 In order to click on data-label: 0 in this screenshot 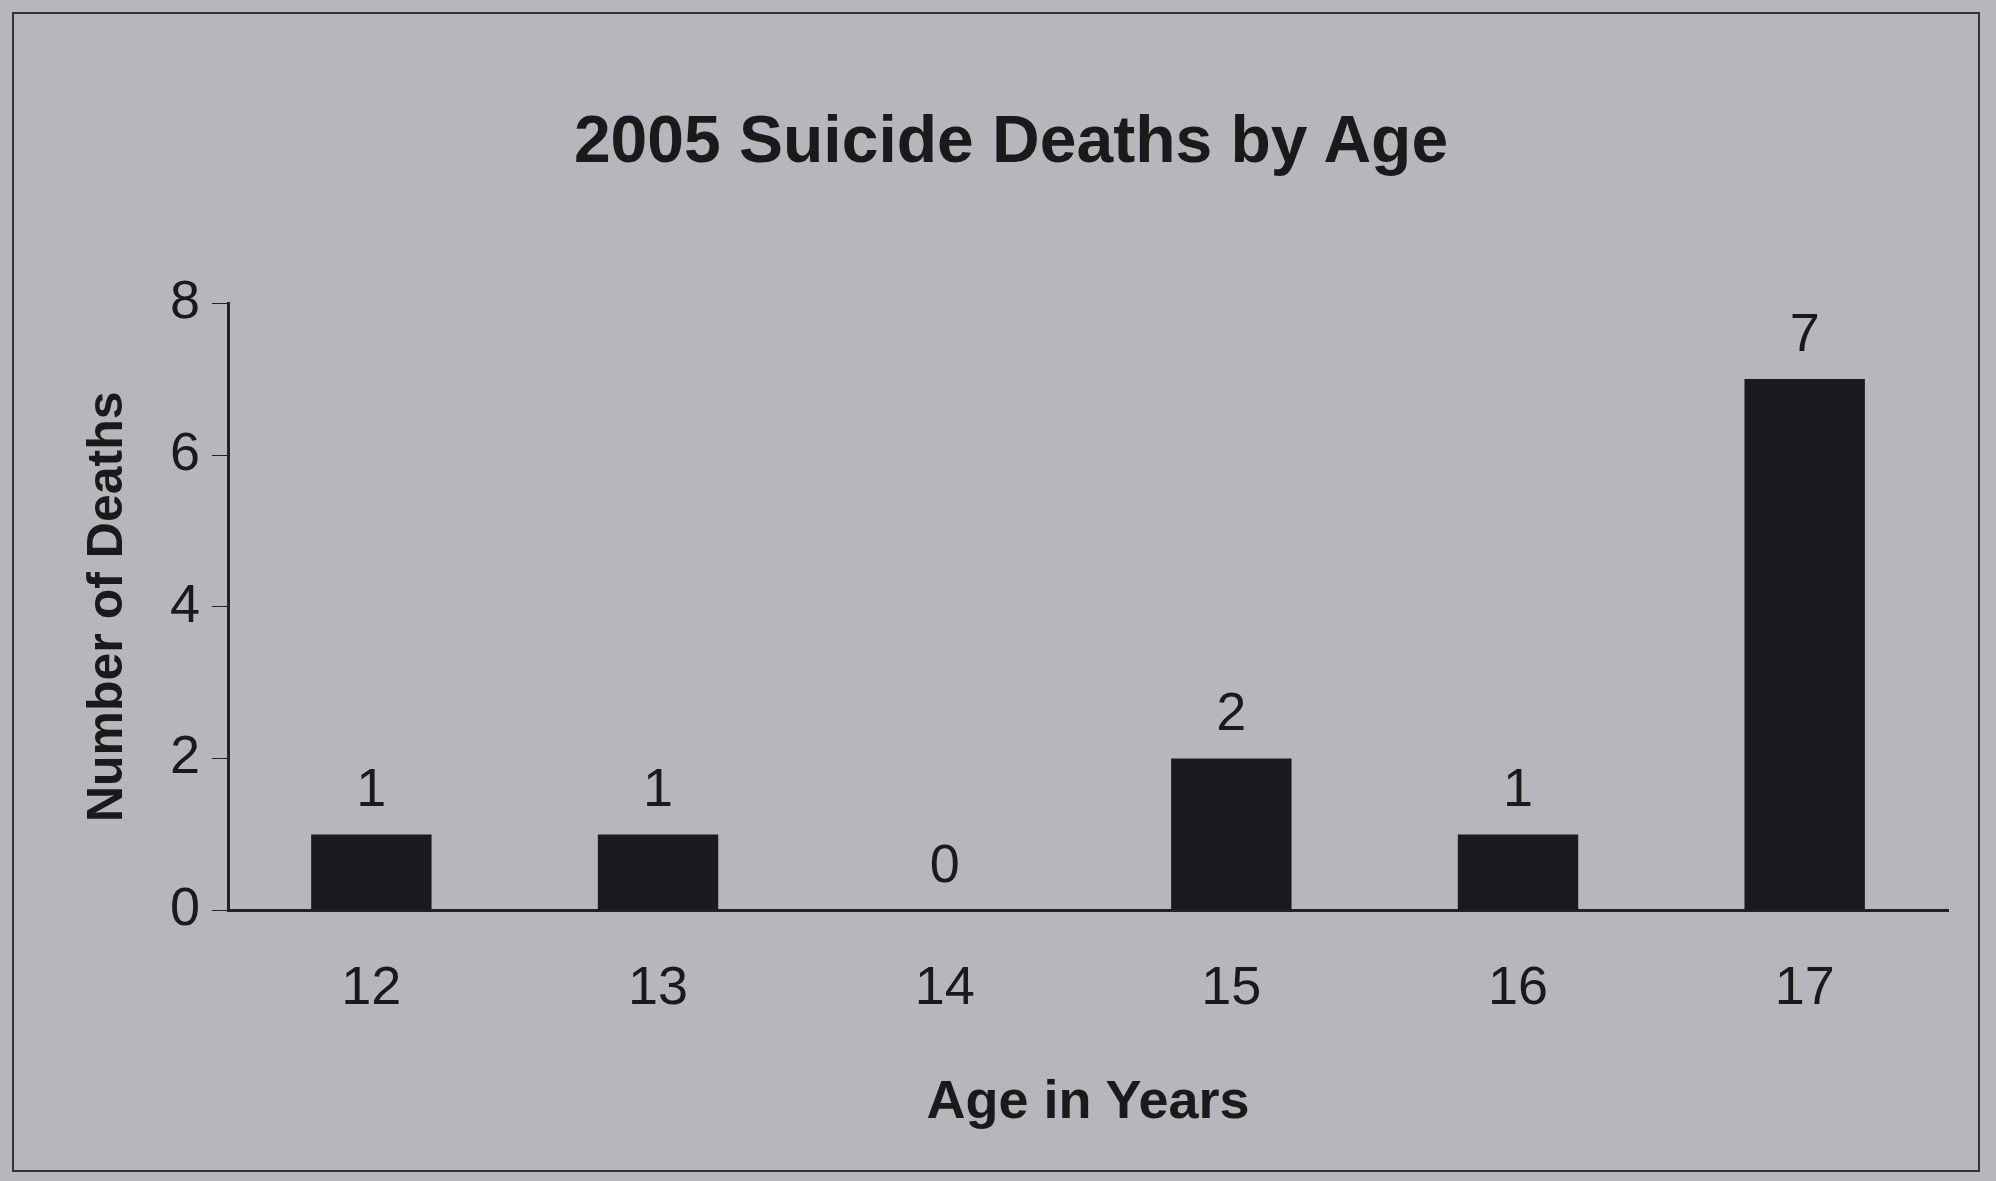, I will do `click(944, 863)`.